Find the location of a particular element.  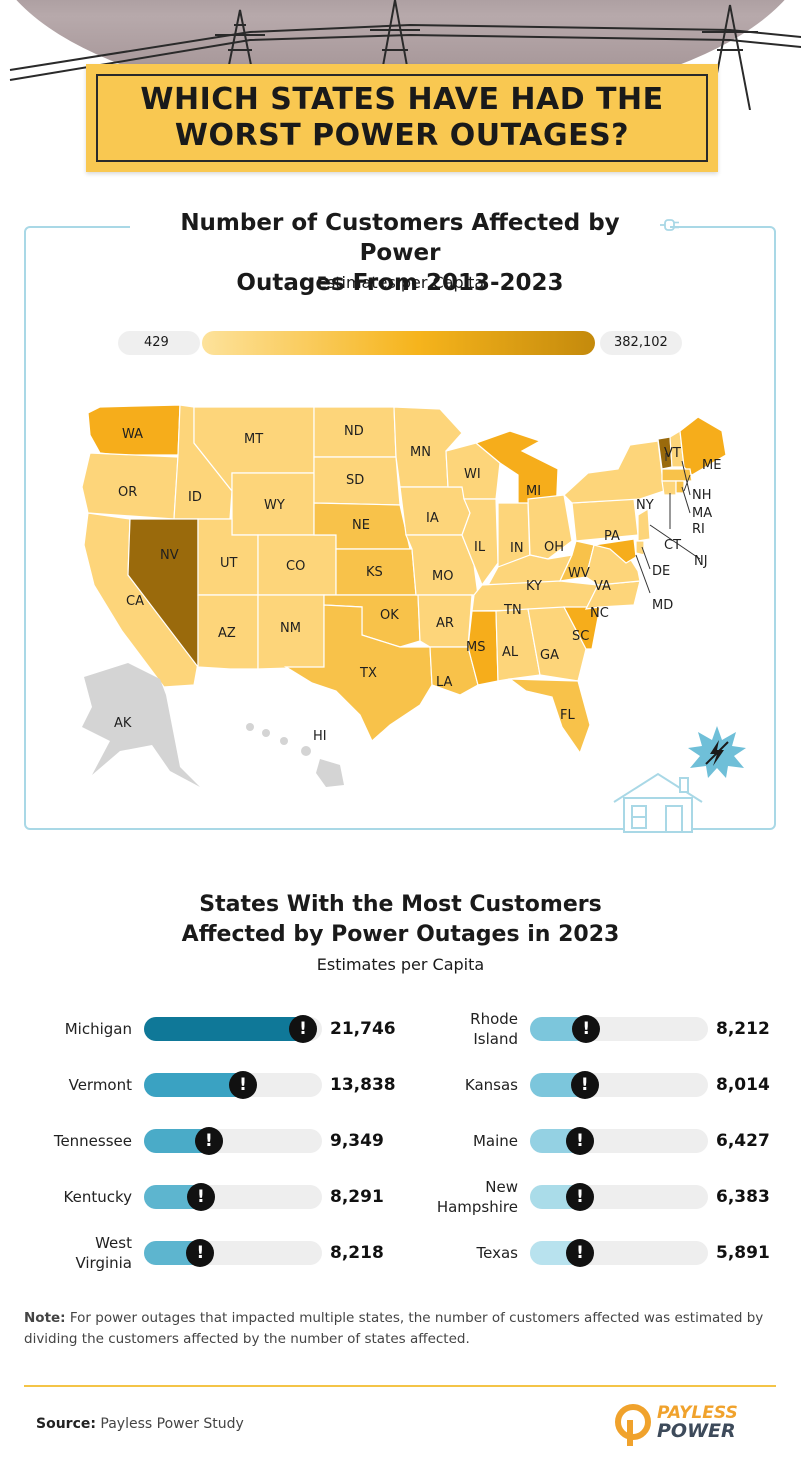

bar-row-michigan: Michigan! 21,746 is located at coordinates (204, 1029).